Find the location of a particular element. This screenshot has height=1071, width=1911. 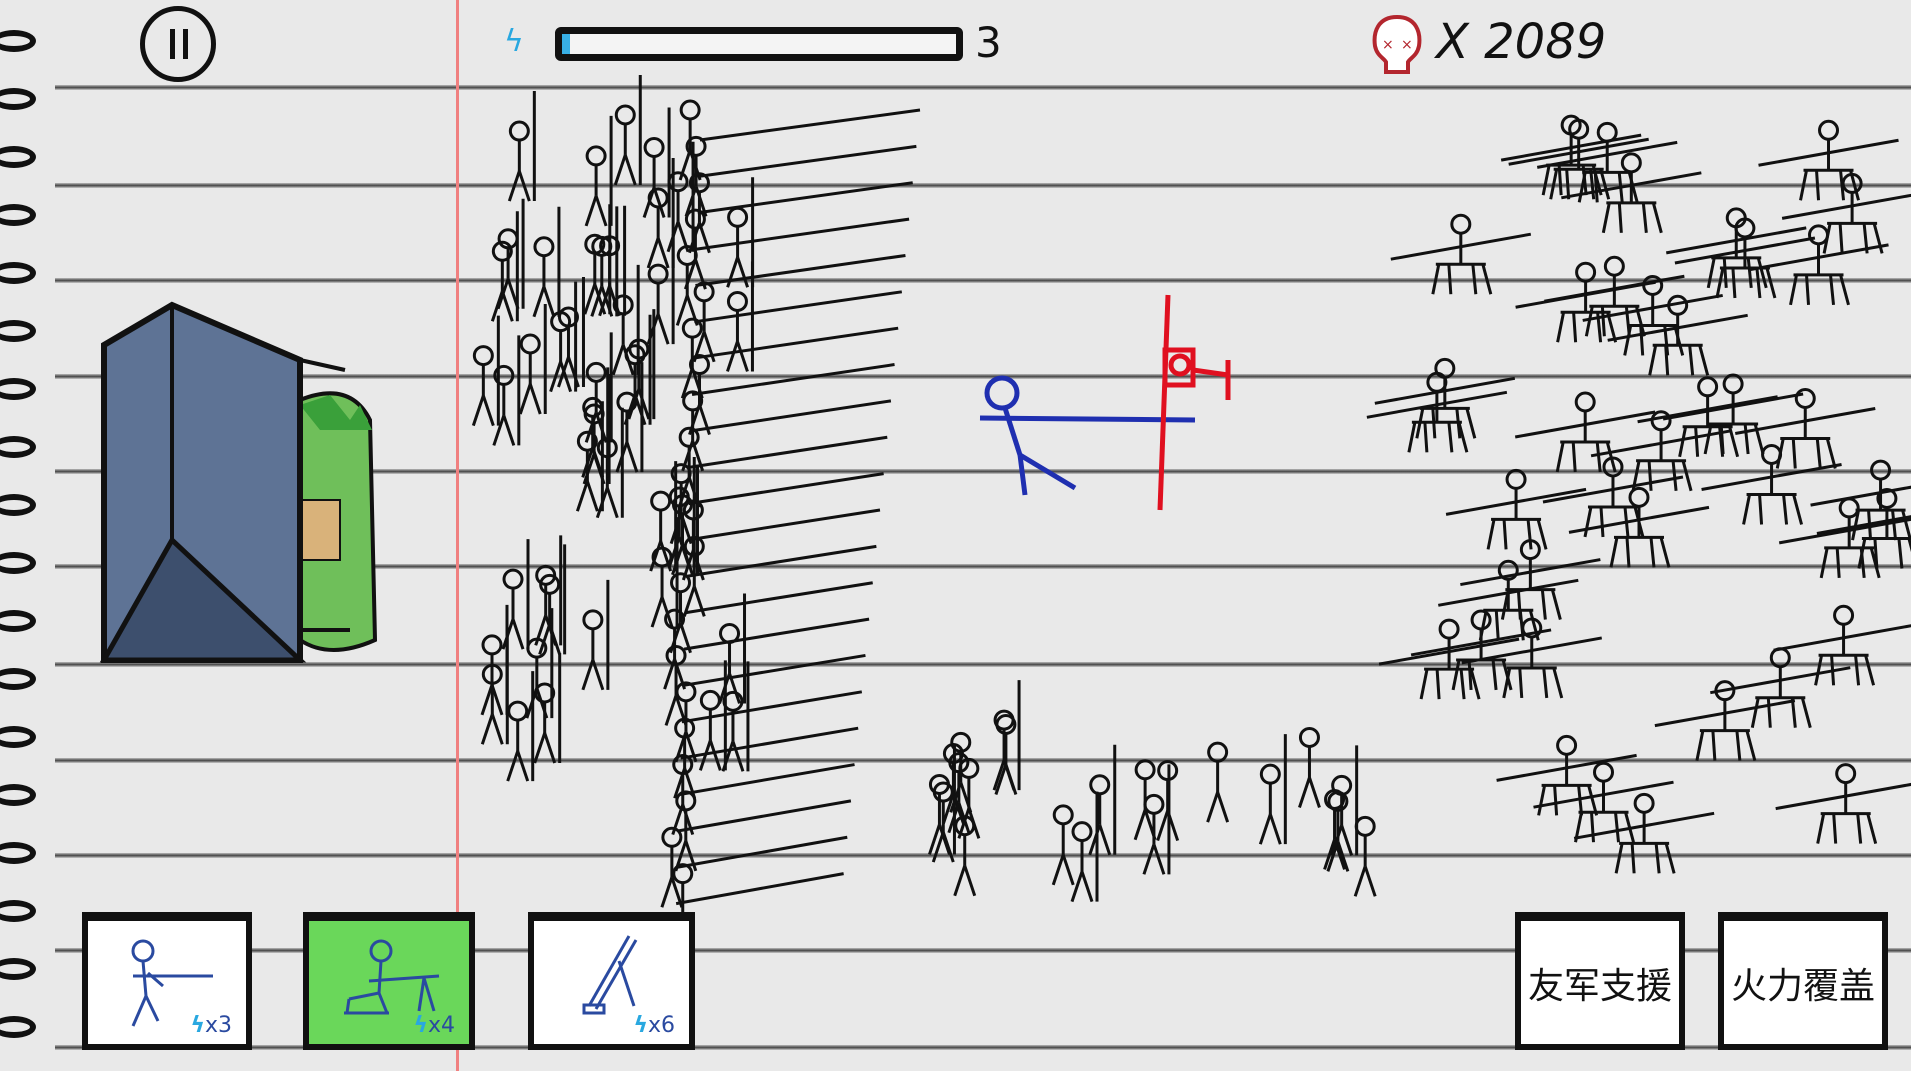

skull-icon: × × is located at coordinates (1397, 44).